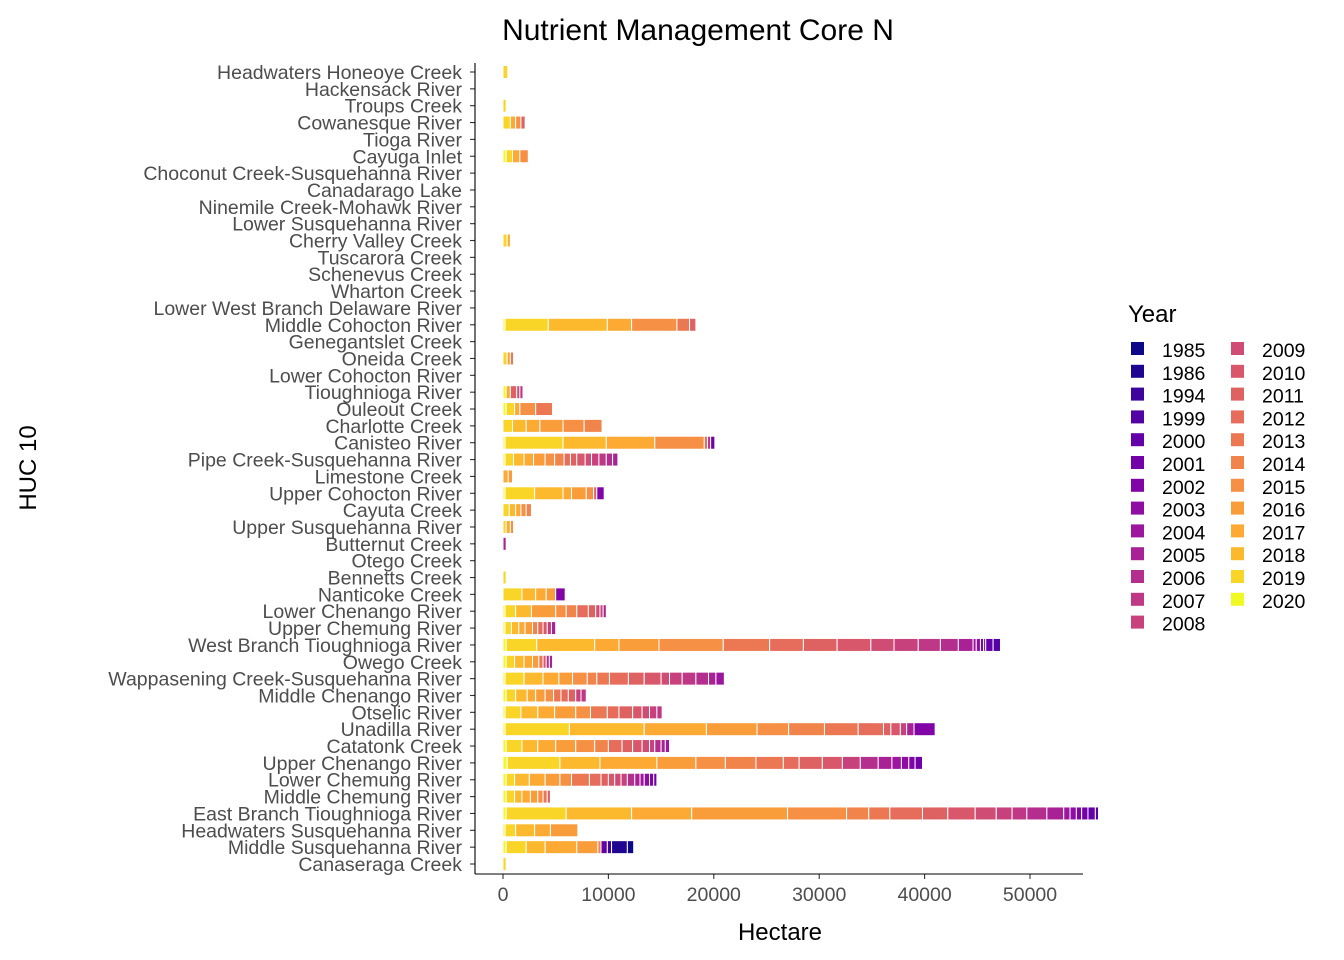  I want to click on bar-segment-lower-chemung-river-2016, so click(552, 779).